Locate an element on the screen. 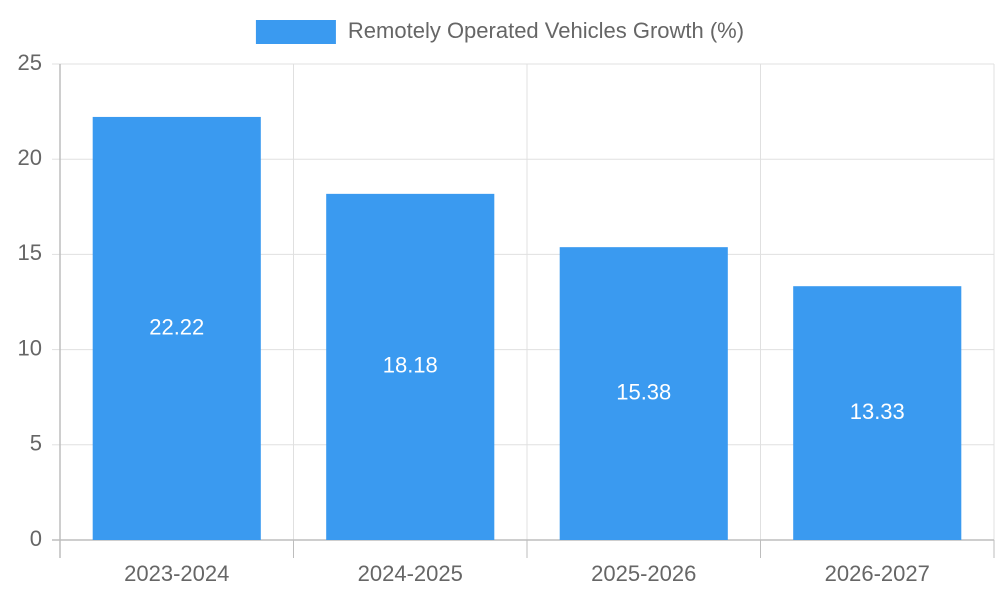 The height and width of the screenshot is (600, 1000). y-tick-label: 20 is located at coordinates (30, 157).